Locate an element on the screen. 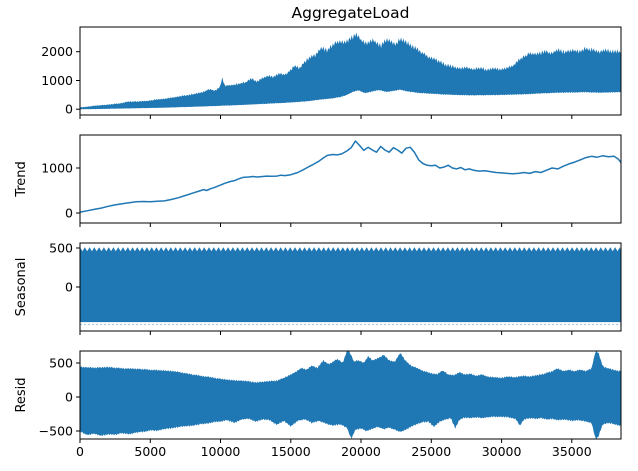 This screenshot has height=471, width=638. observed-band is located at coordinates (350, 71).